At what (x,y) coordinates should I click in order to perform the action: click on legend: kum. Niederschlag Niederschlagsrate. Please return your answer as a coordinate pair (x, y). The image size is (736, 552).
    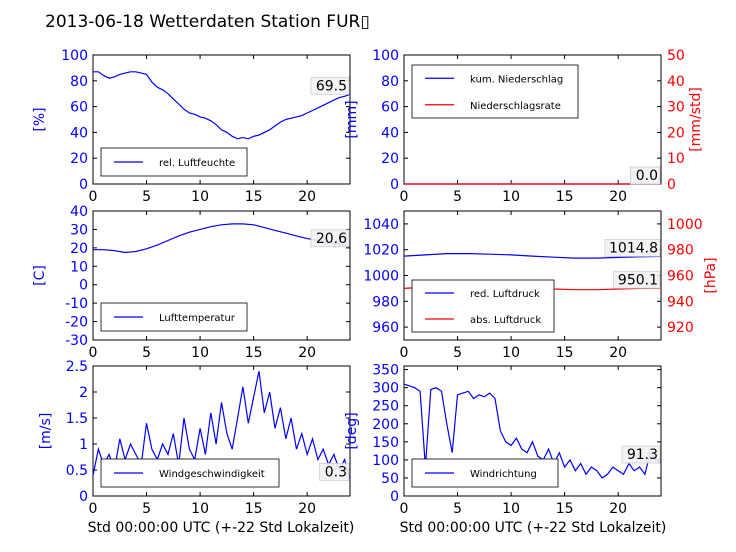
    Looking at the image, I should click on (495, 91).